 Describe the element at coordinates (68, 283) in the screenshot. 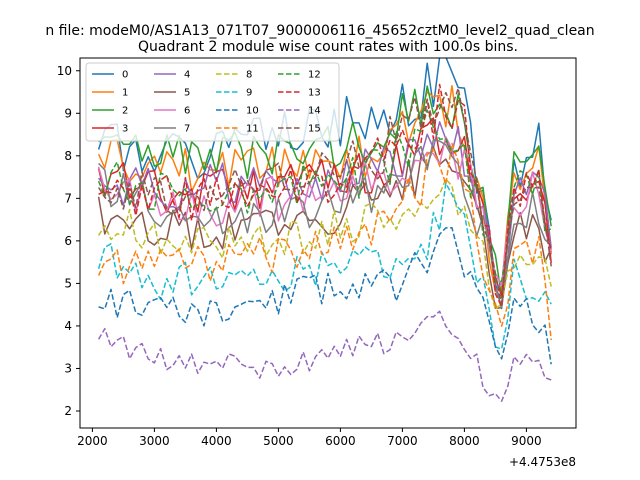

I see `y-tick-label: 5` at that location.